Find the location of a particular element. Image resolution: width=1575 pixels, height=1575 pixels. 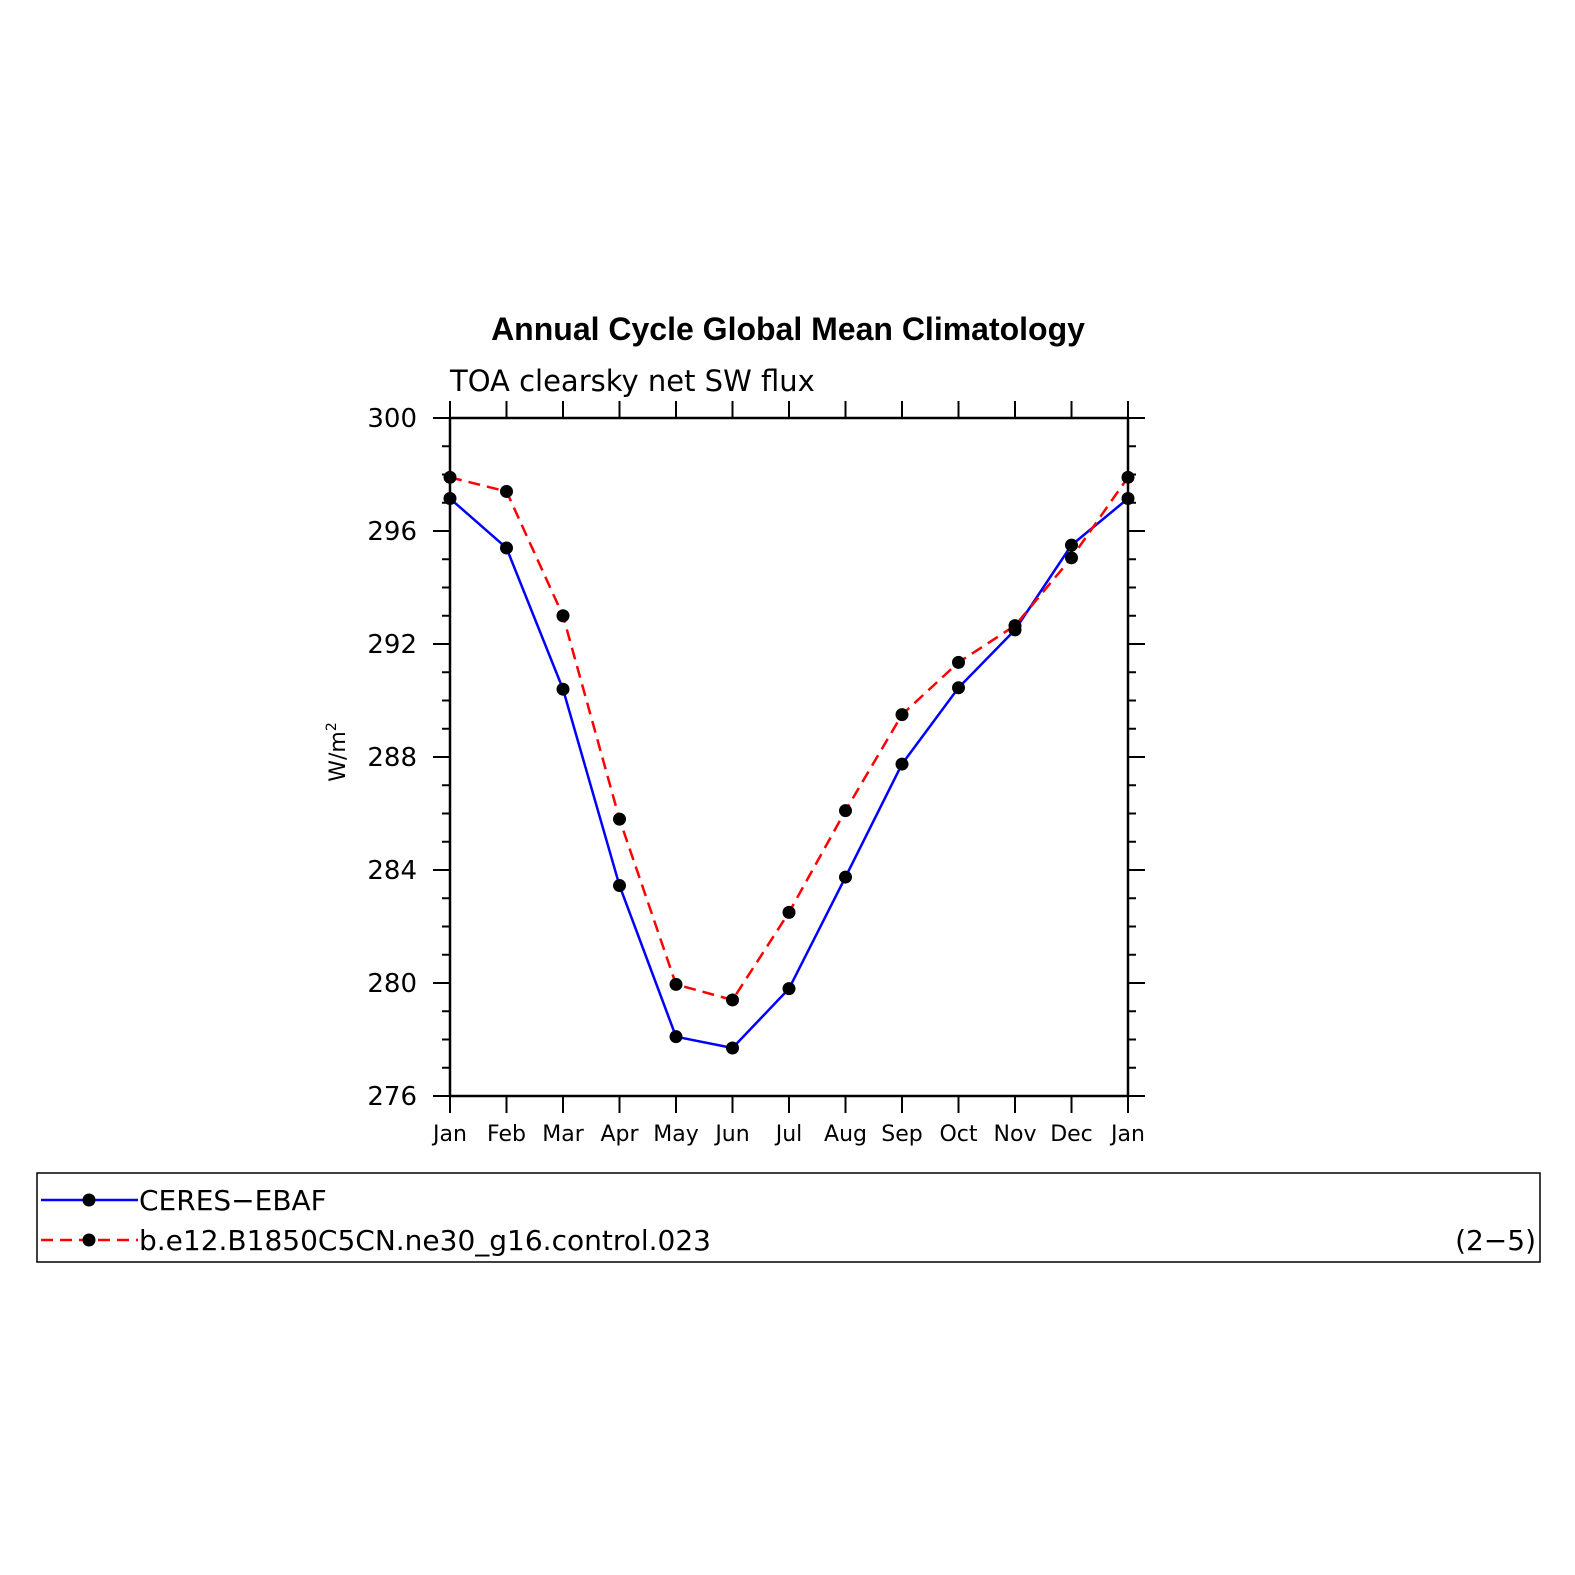

x-tick-label: Nov is located at coordinates (1015, 1134).